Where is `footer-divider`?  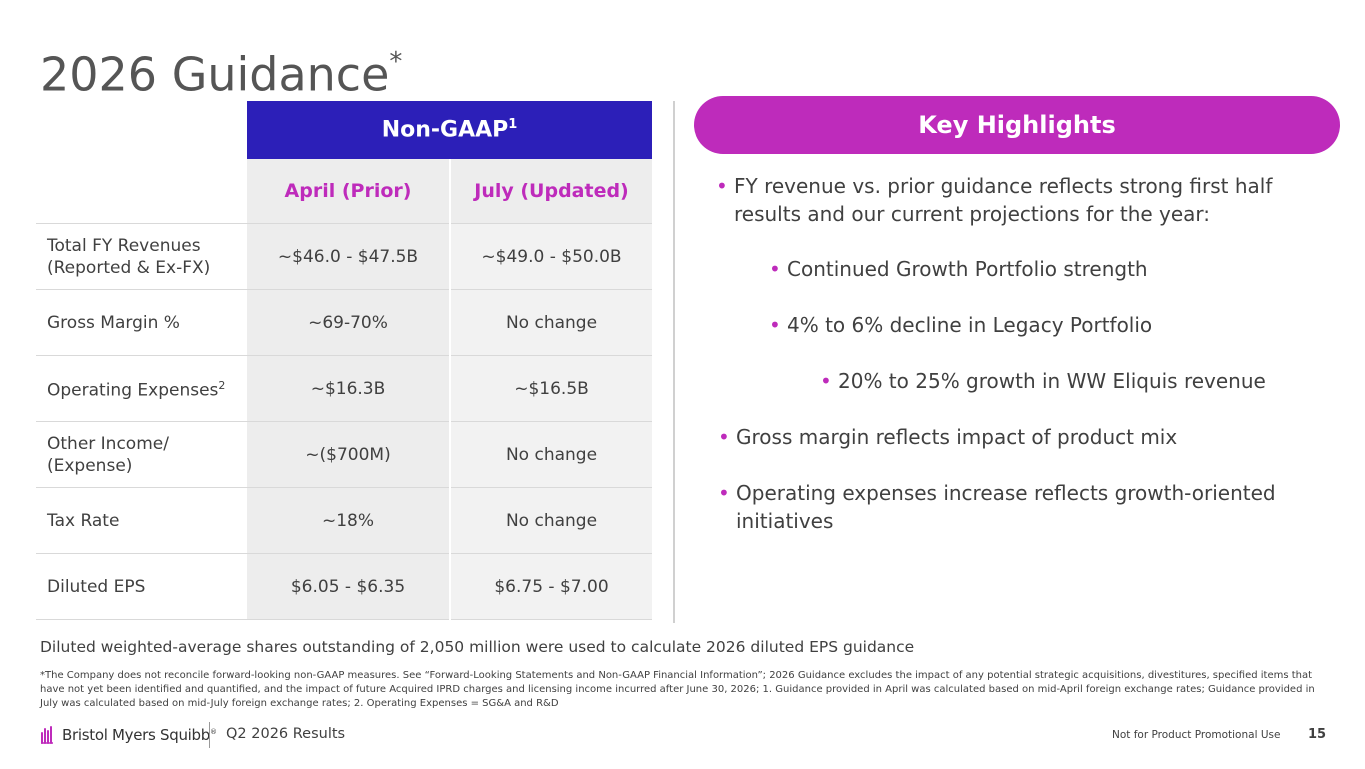 footer-divider is located at coordinates (209, 735).